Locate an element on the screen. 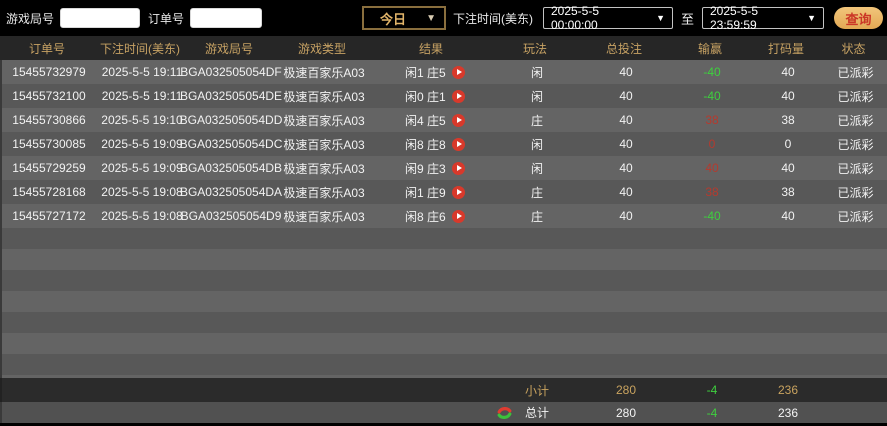 The image size is (887, 426). result-text: 闲0 庄1 is located at coordinates (425, 96).